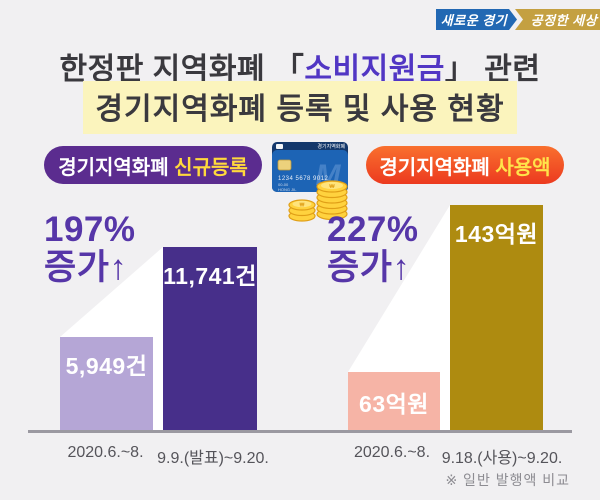 The width and height of the screenshot is (600, 500). I want to click on bar-usage-before-label: 63억원, so click(394, 404).